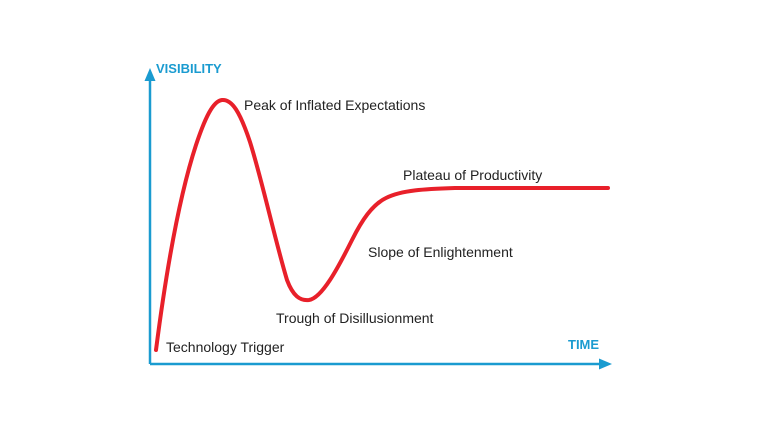  What do you see at coordinates (472, 175) in the screenshot?
I see `label-plateau-of-productivity: Plateau of Productivity` at bounding box center [472, 175].